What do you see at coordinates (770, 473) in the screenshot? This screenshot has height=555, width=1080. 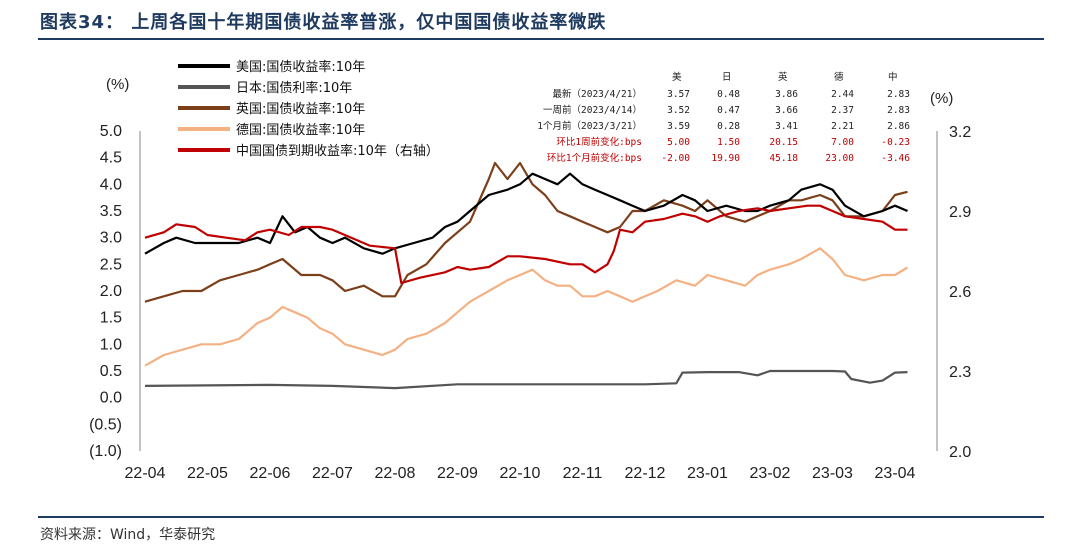 I see `x-tick-label: 23-02` at bounding box center [770, 473].